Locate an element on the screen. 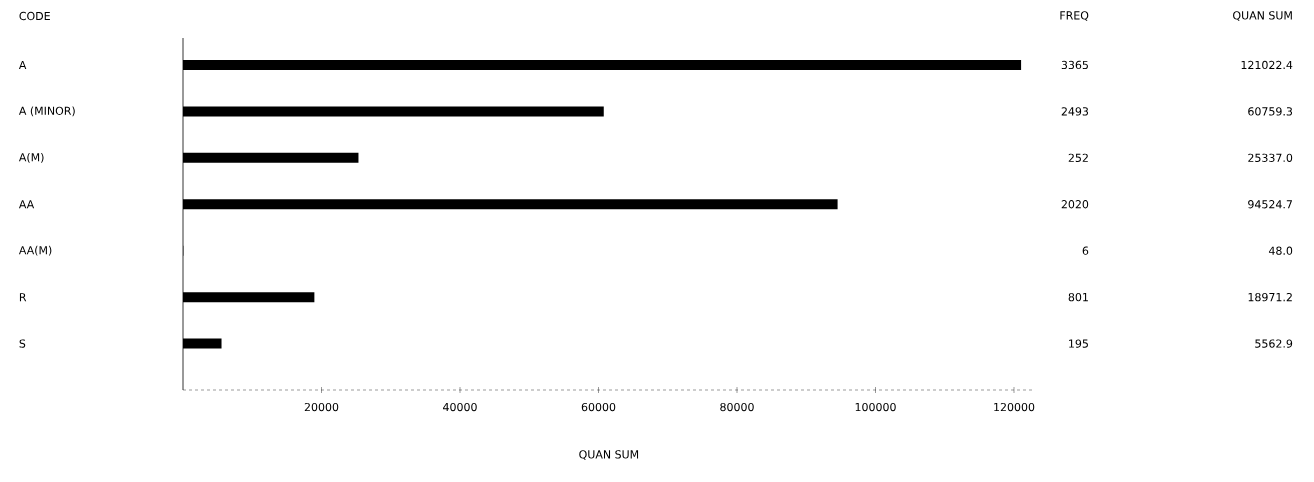 The width and height of the screenshot is (1314, 482). y-tick-label: AA is located at coordinates (26, 204).